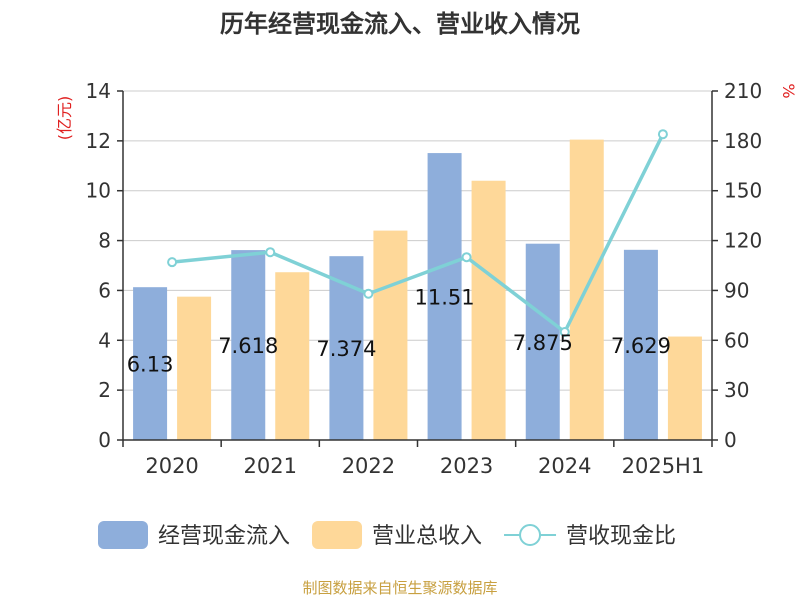 Image resolution: width=800 pixels, height=600 pixels. I want to click on x-tick-label: 2023, so click(466, 466).